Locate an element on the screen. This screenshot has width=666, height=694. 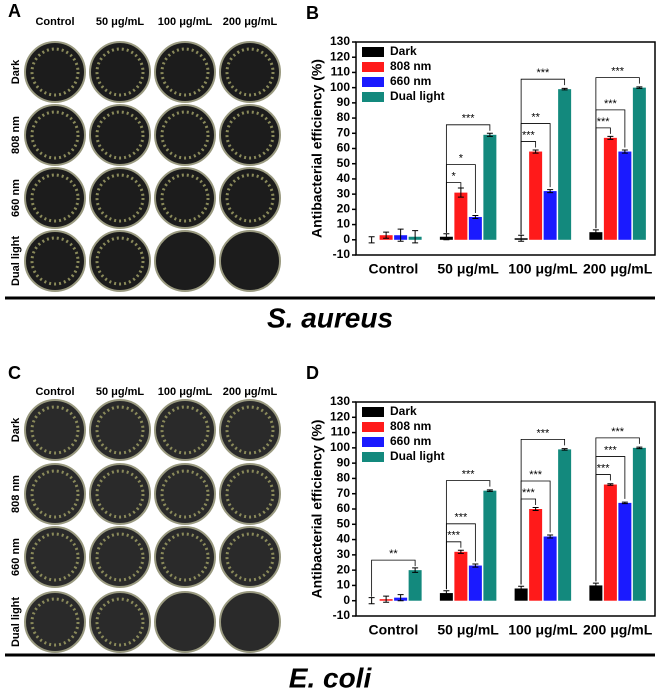
y-tick-label: 70 is located at coordinates (344, 493).